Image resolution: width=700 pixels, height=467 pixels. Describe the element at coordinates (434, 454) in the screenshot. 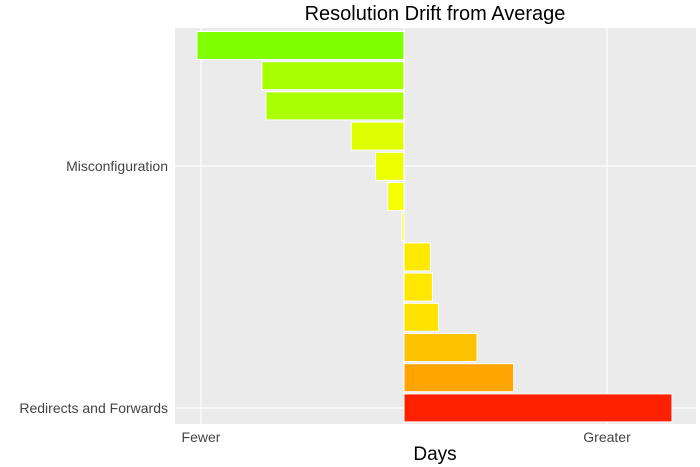

I see `x-axis-title: Days` at that location.